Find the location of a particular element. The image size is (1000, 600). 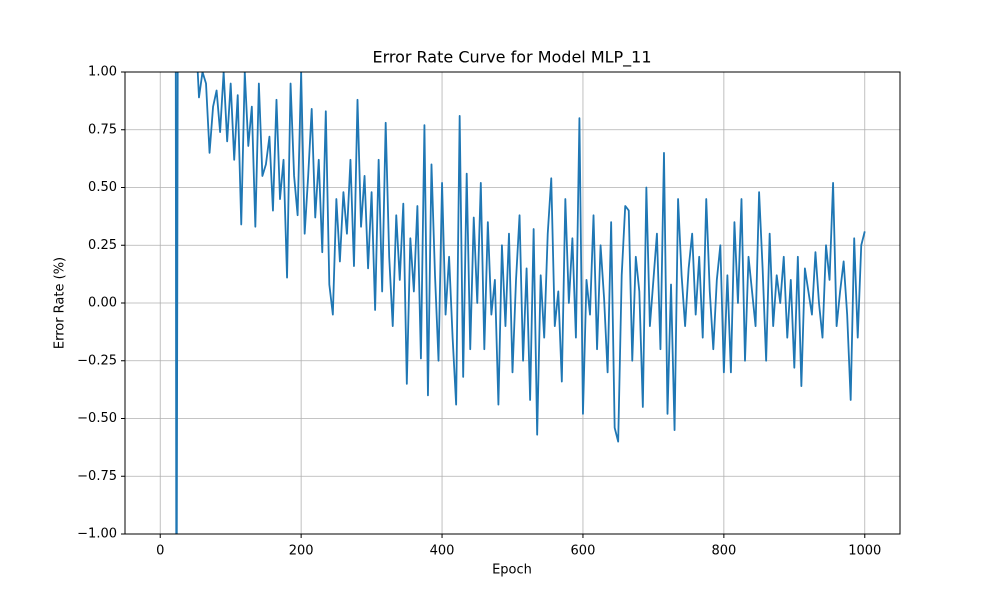

x-tick-label: 400 is located at coordinates (442, 551).